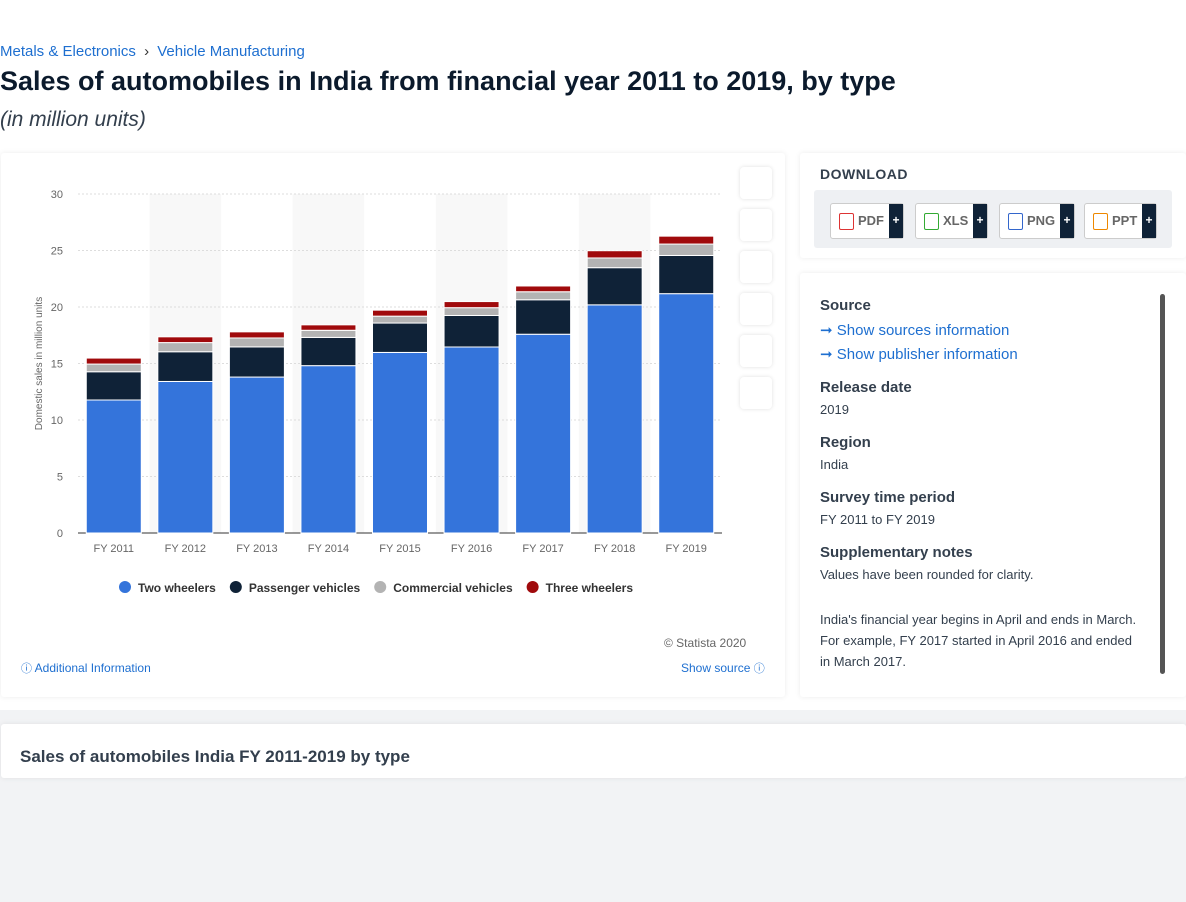  I want to click on breadcrumb-sep: ›, so click(147, 51).